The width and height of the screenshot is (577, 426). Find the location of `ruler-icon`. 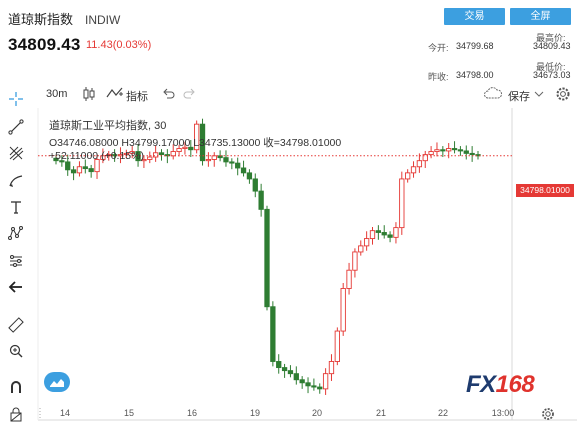

ruler-icon is located at coordinates (16, 325).